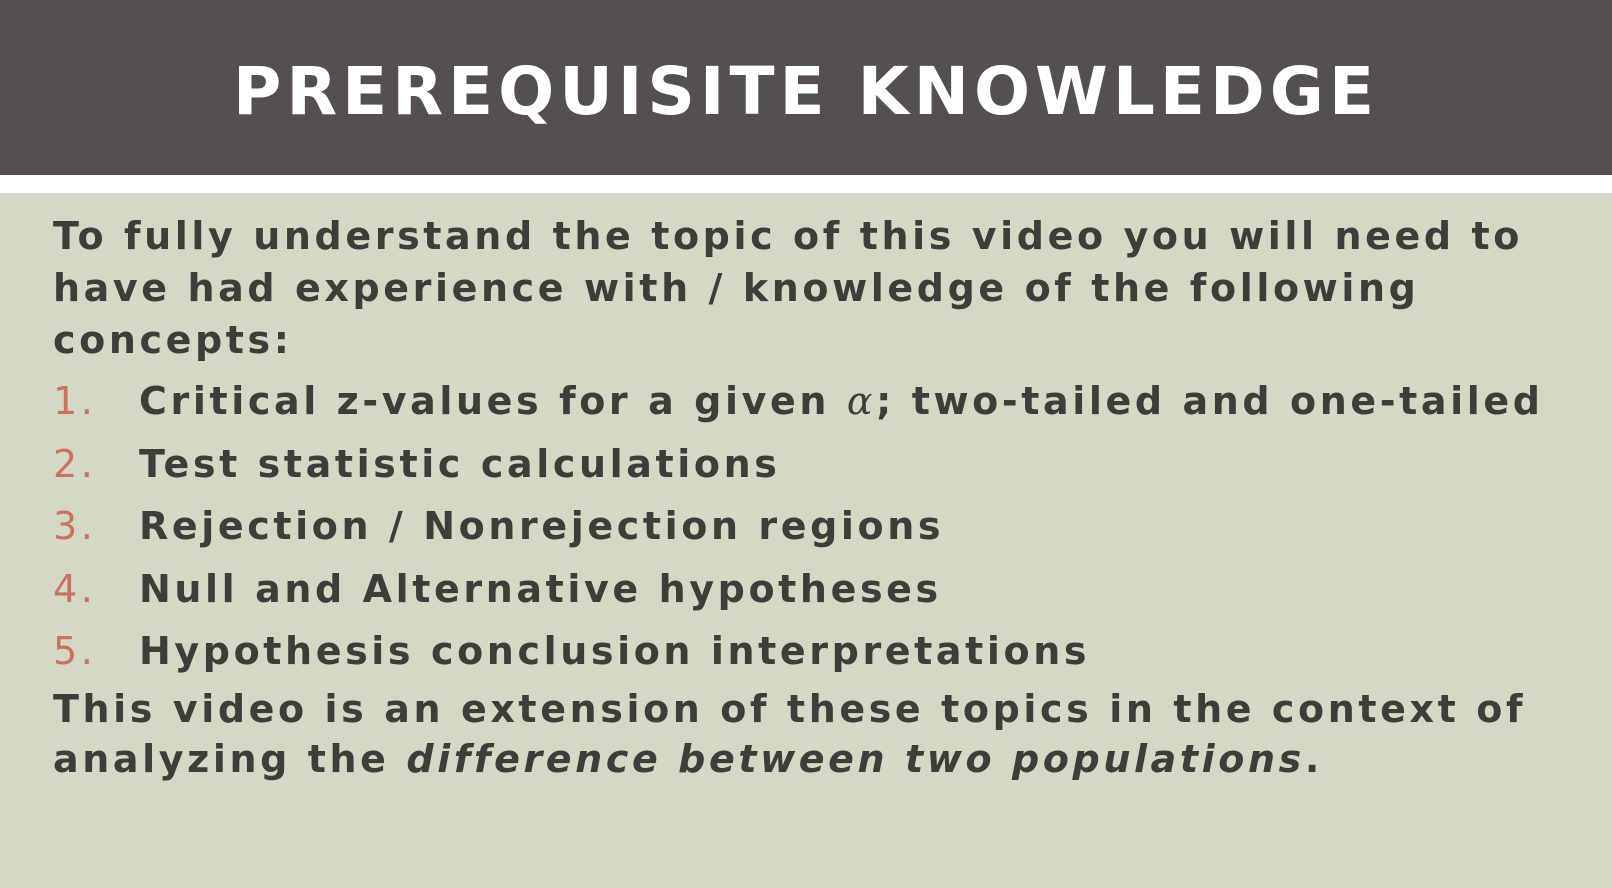  I want to click on list-number: 4., so click(75, 588).